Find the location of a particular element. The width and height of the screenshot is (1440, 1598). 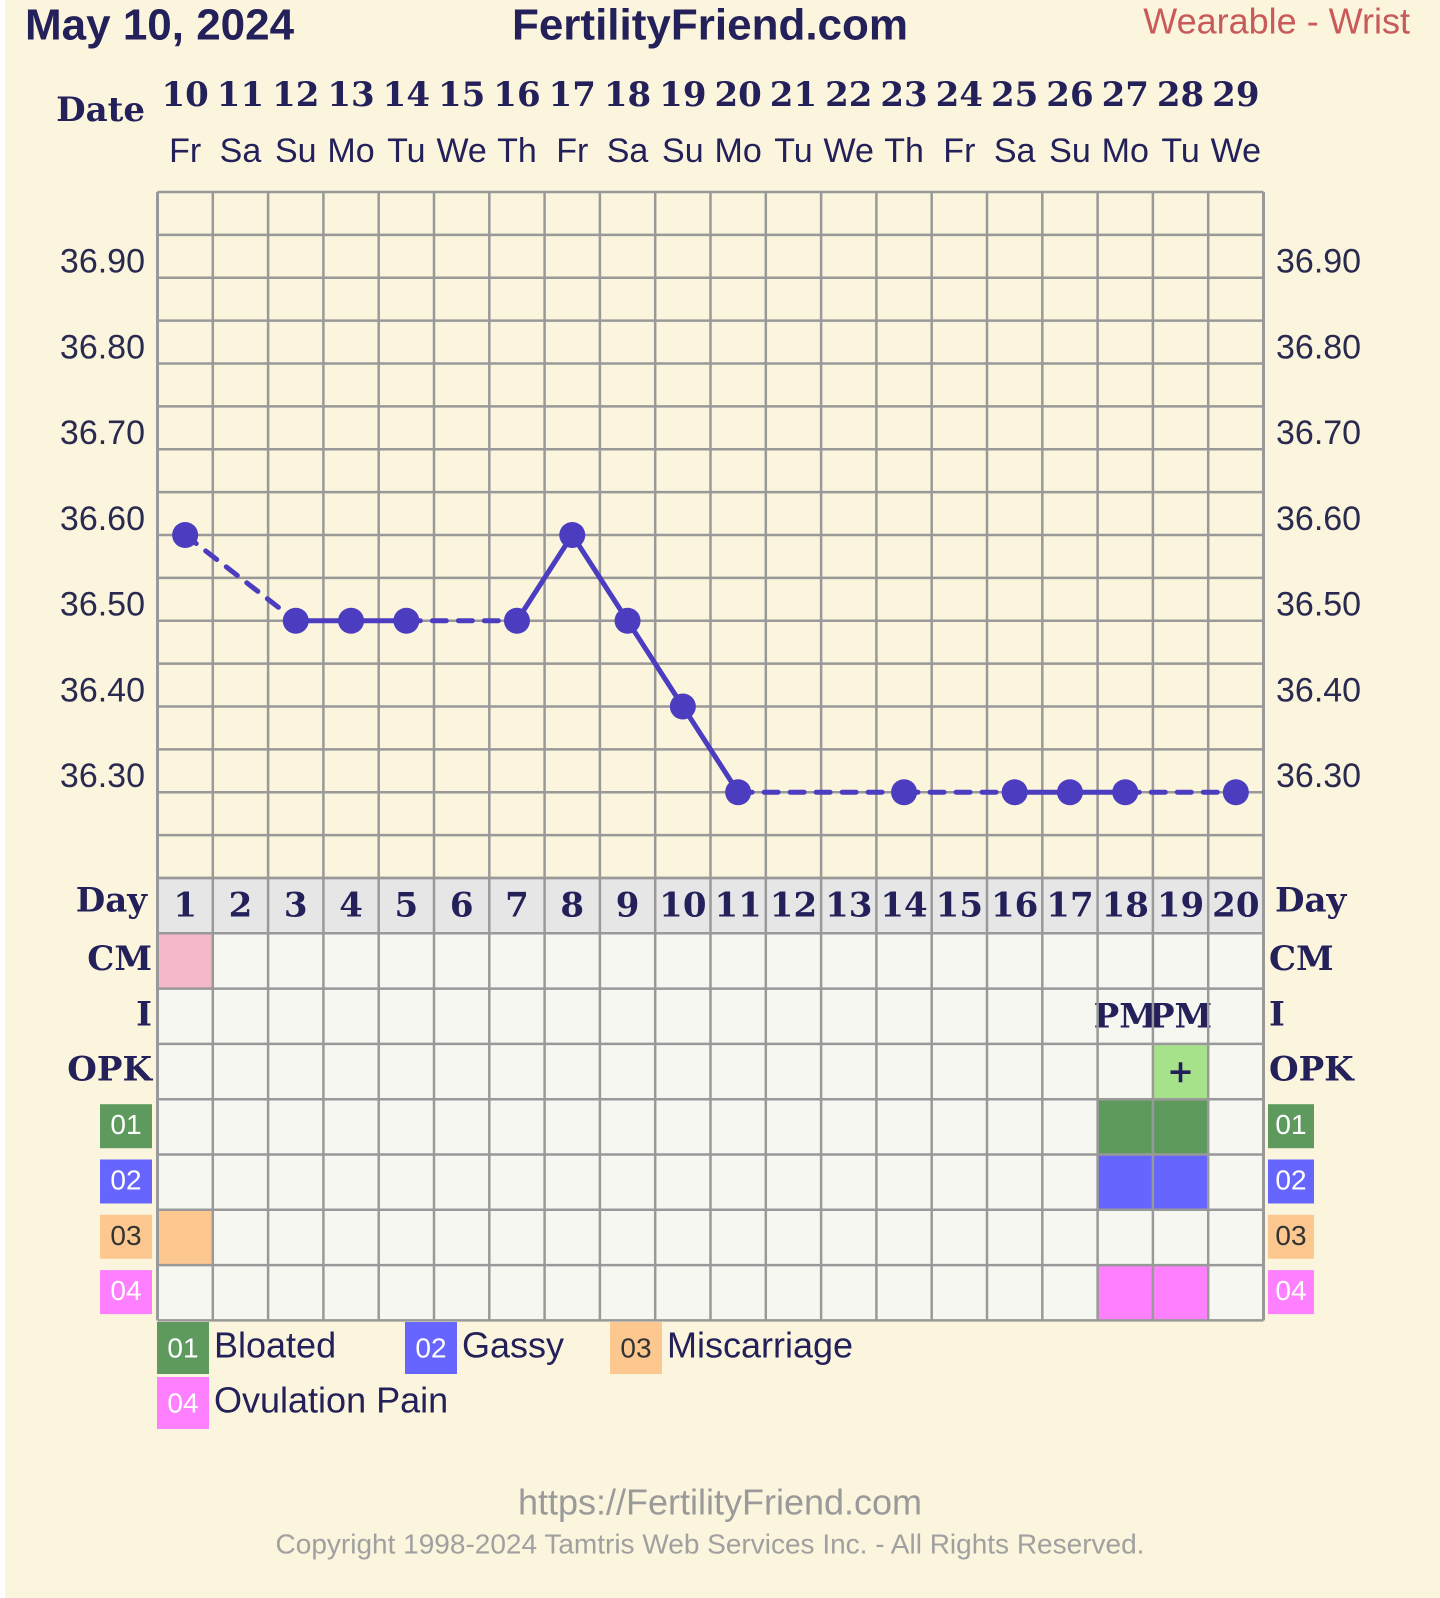

y-tick-label-right: 36.90 is located at coordinates (1318, 262).